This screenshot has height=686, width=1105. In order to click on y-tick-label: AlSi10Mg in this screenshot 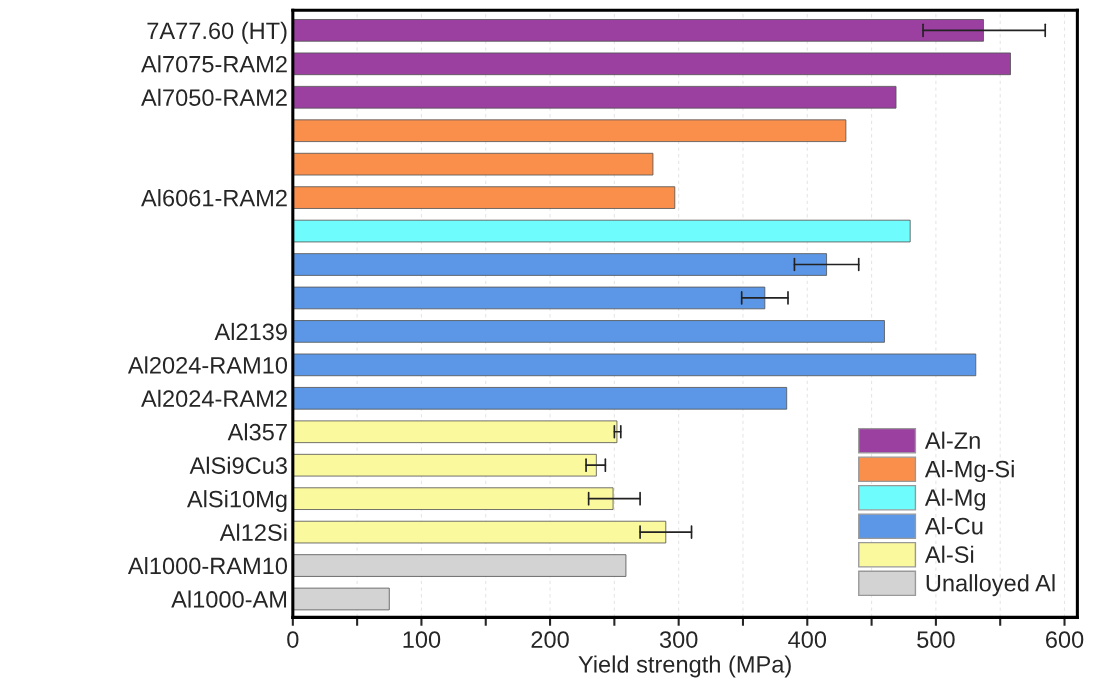, I will do `click(236, 501)`.